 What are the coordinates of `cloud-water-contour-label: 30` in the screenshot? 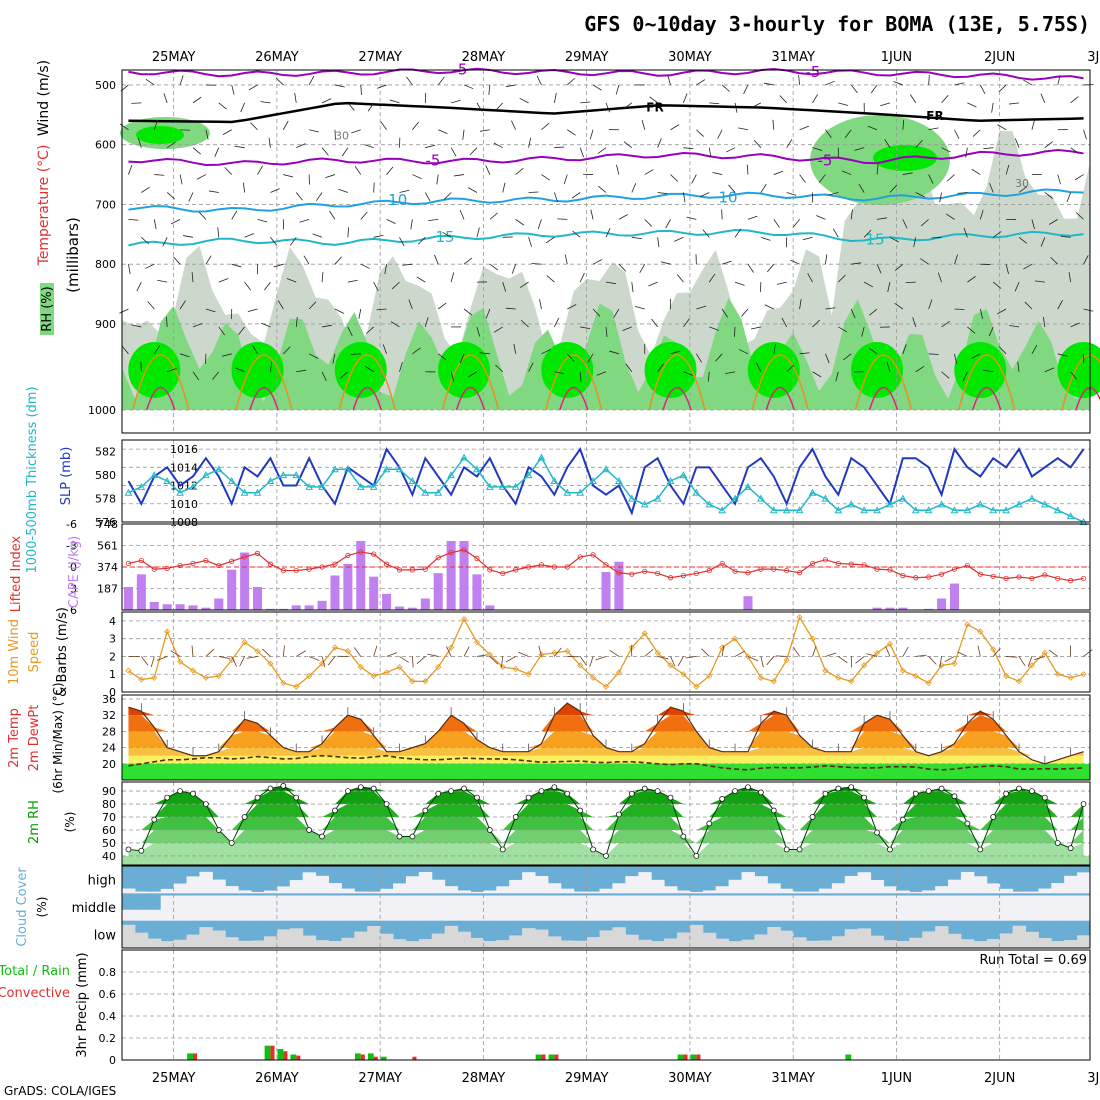 It's located at (342, 136).